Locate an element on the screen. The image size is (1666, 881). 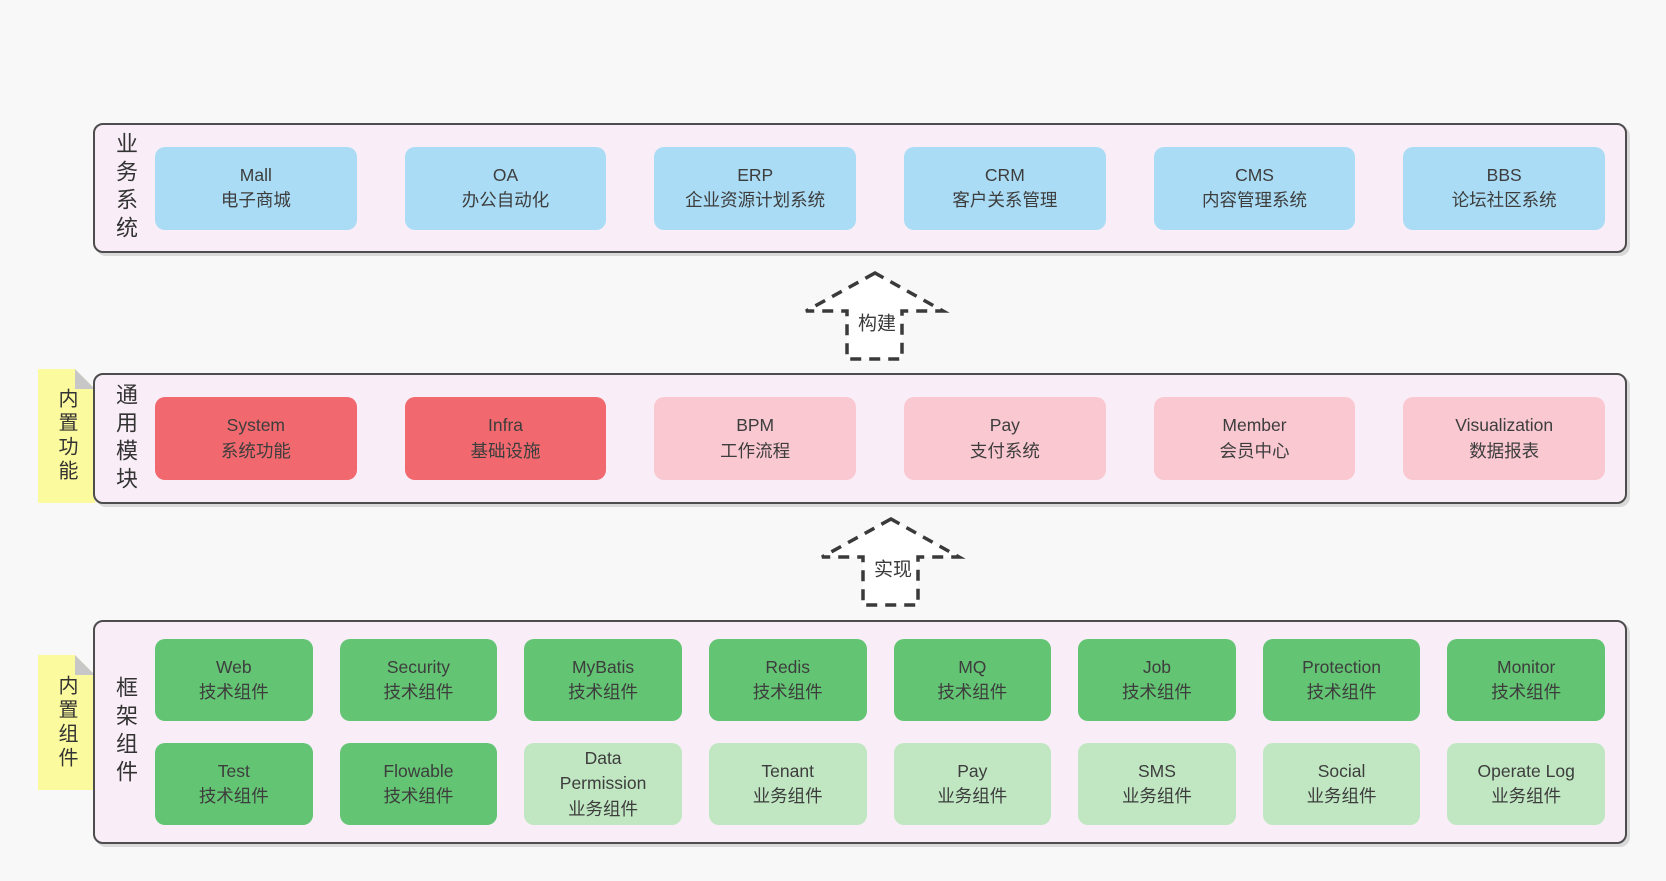
component-box-data-permission: Data Permission 业务组件 is located at coordinates (603, 784).